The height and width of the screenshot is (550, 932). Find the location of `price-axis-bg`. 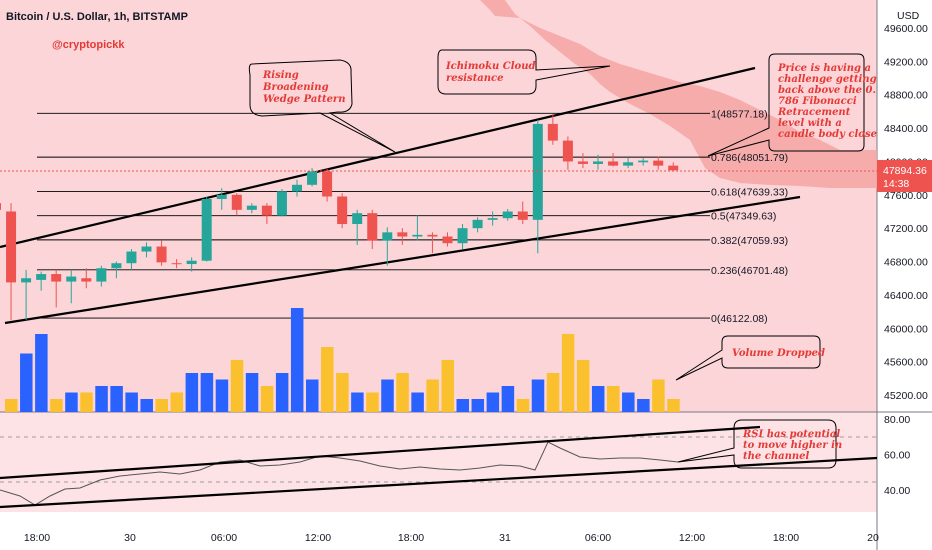

price-axis-bg is located at coordinates (904, 256).